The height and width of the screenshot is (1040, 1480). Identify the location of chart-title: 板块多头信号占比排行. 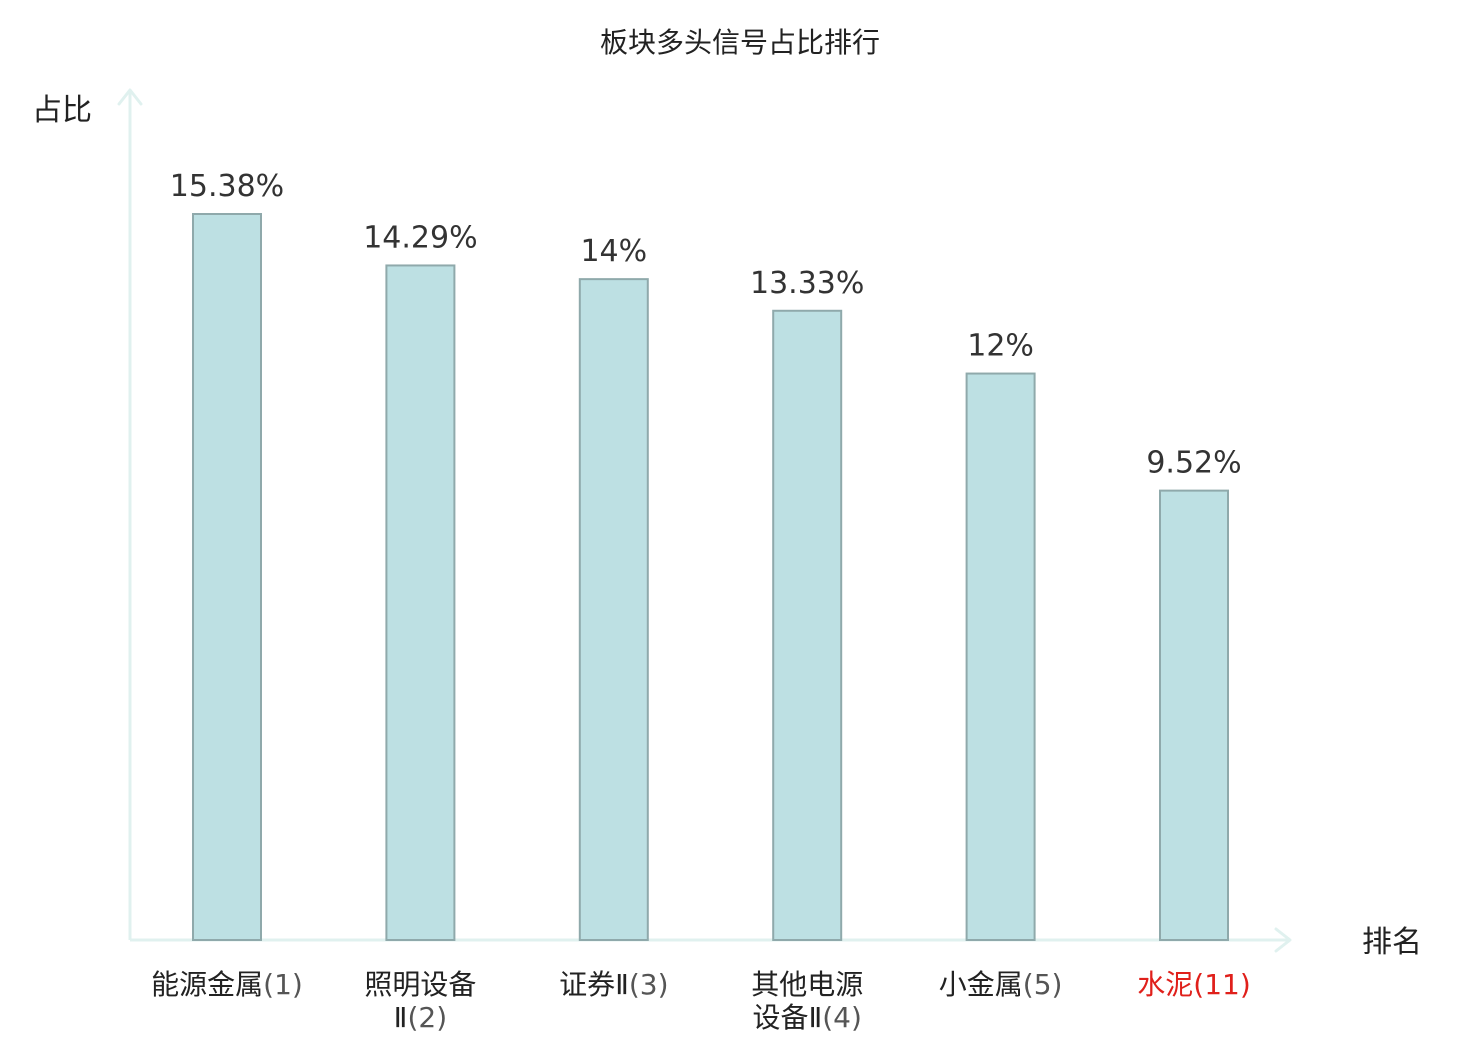
(740, 42).